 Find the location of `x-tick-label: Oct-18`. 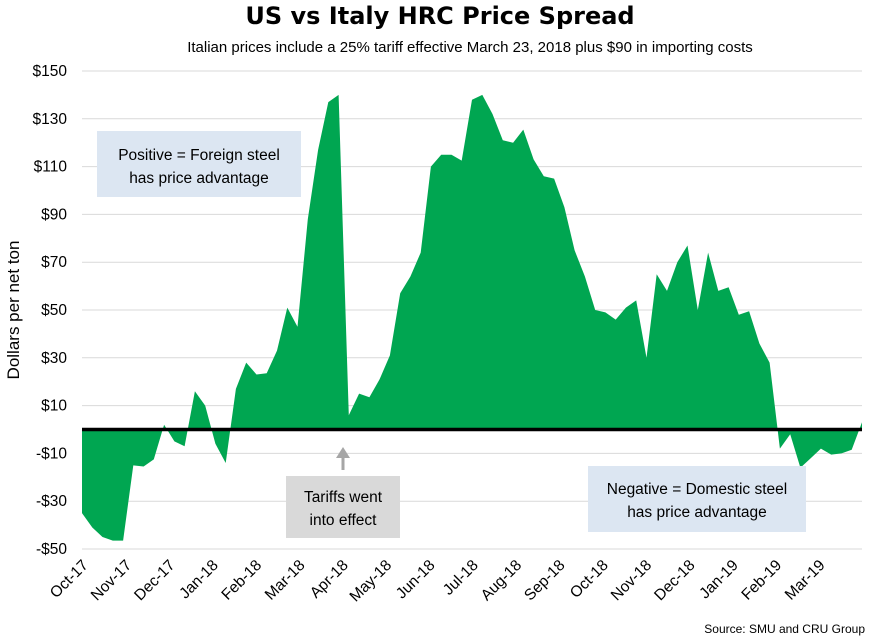

x-tick-label: Oct-18 is located at coordinates (589, 579).